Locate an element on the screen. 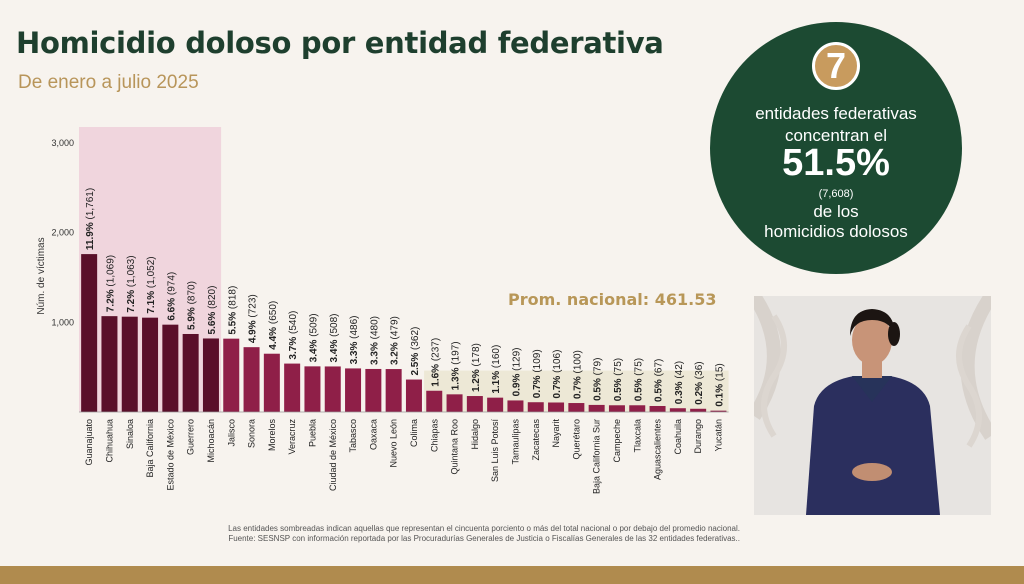  bar-value-label: 3.4% (508) is located at coordinates (334, 338).